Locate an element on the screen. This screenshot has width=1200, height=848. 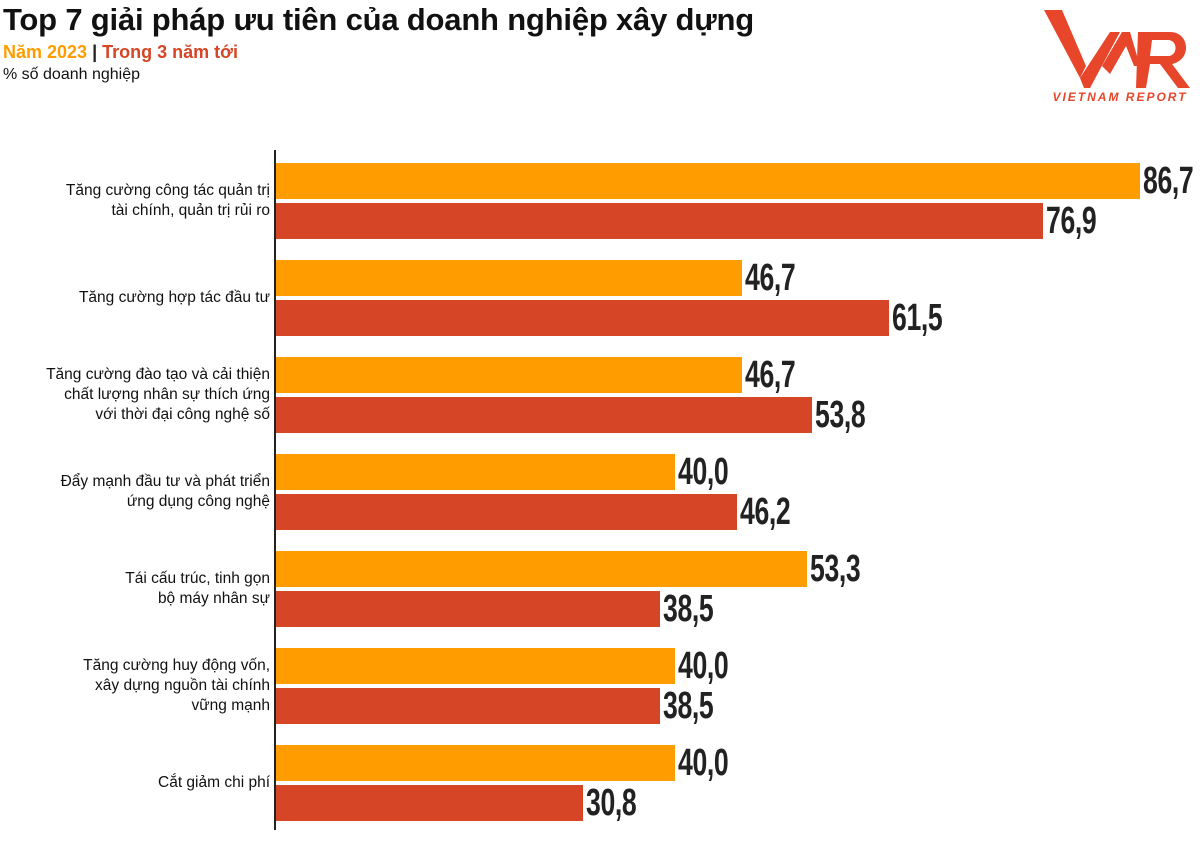
category-label-line: ứng dụng công nghệ is located at coordinates (198, 501).